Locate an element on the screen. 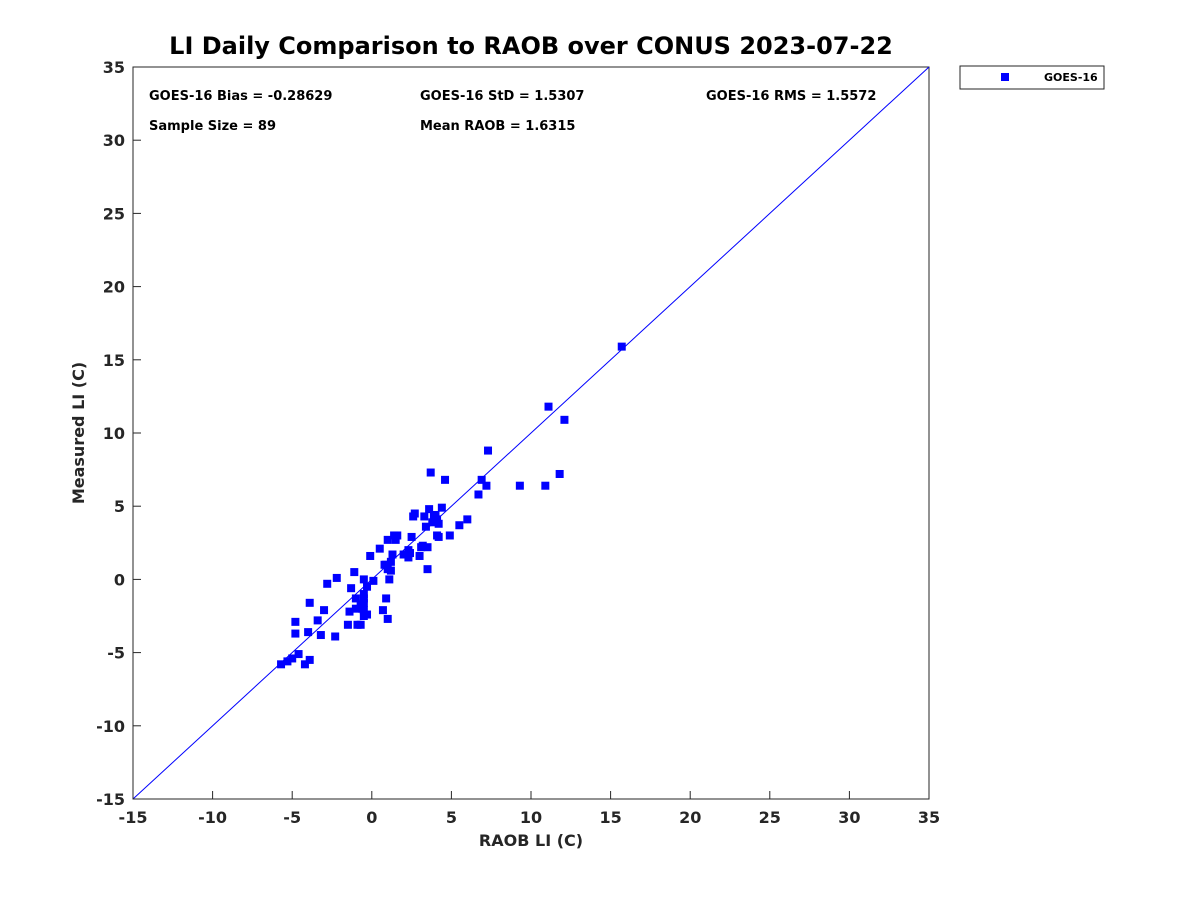 The height and width of the screenshot is (900, 1200). y-tick-label: 0 is located at coordinates (119, 579).